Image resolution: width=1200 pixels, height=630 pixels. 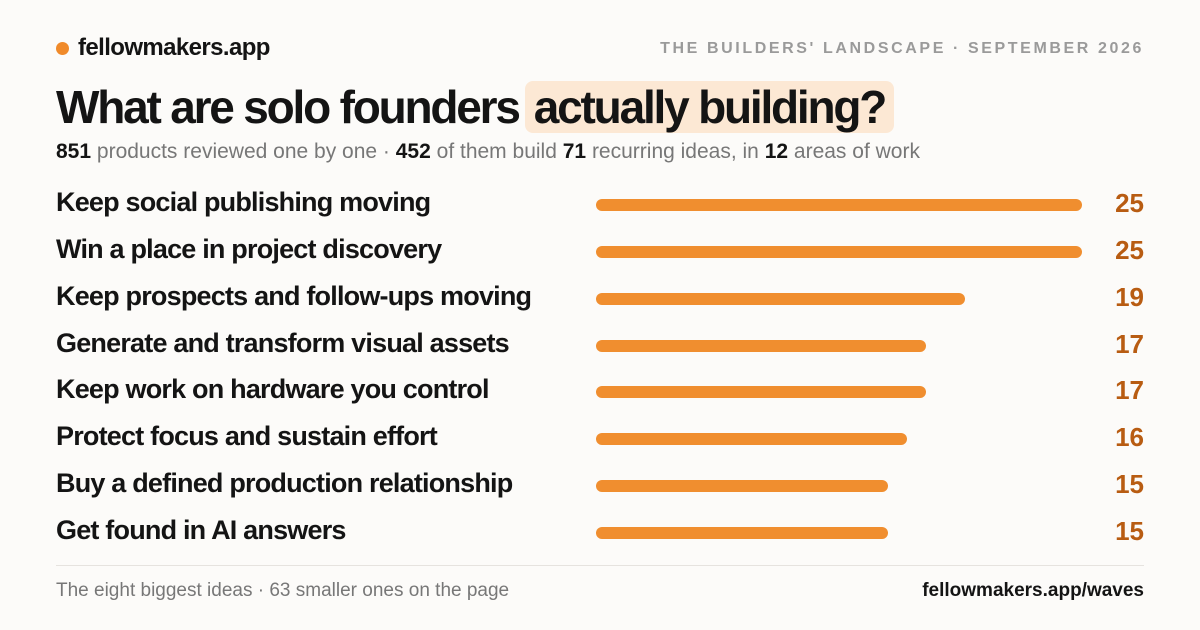 I want to click on bar-label: Get found in AI answers, so click(x=201, y=529).